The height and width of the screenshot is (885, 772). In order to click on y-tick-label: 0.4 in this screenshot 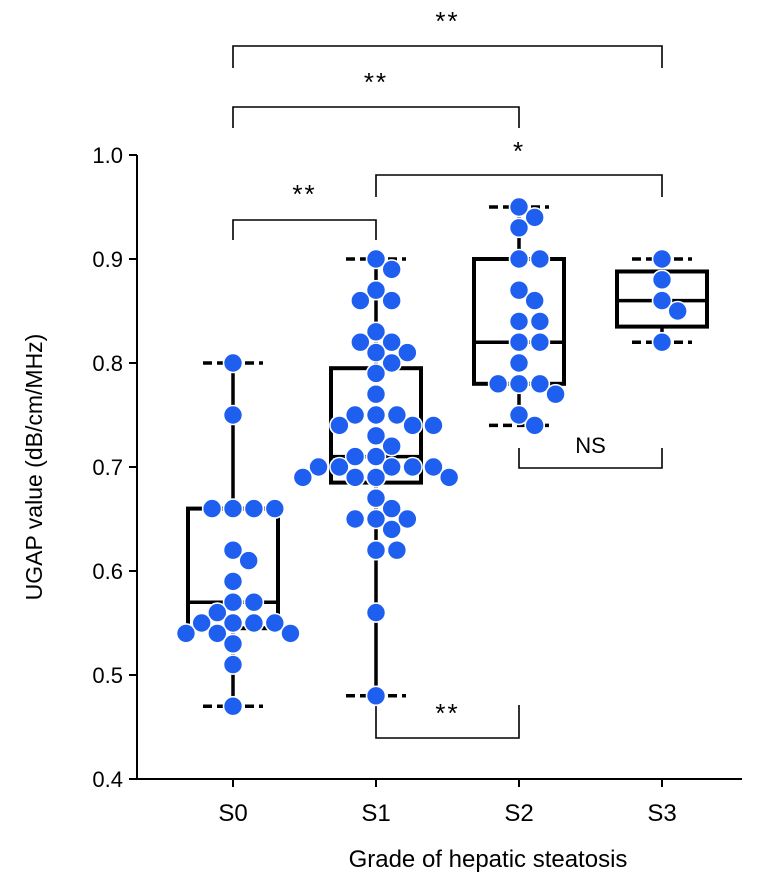, I will do `click(107, 779)`.